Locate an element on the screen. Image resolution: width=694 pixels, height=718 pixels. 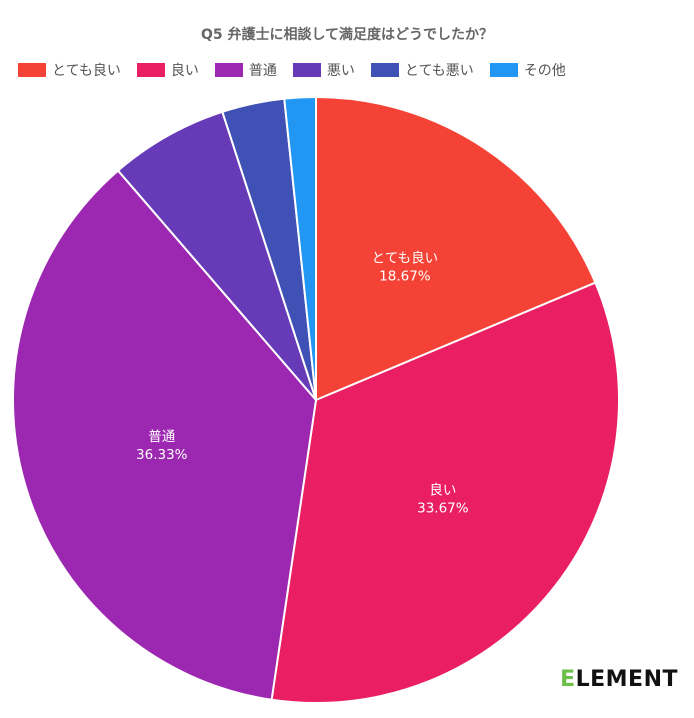
legend-label: 悪い is located at coordinates (340, 71).